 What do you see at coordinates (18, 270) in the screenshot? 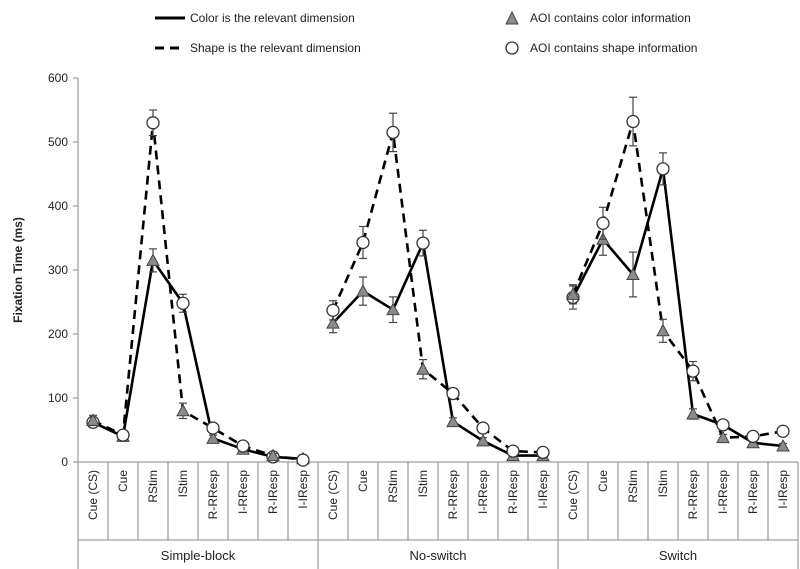
I see `y-axis-label: Fixation Time (ms)` at bounding box center [18, 270].